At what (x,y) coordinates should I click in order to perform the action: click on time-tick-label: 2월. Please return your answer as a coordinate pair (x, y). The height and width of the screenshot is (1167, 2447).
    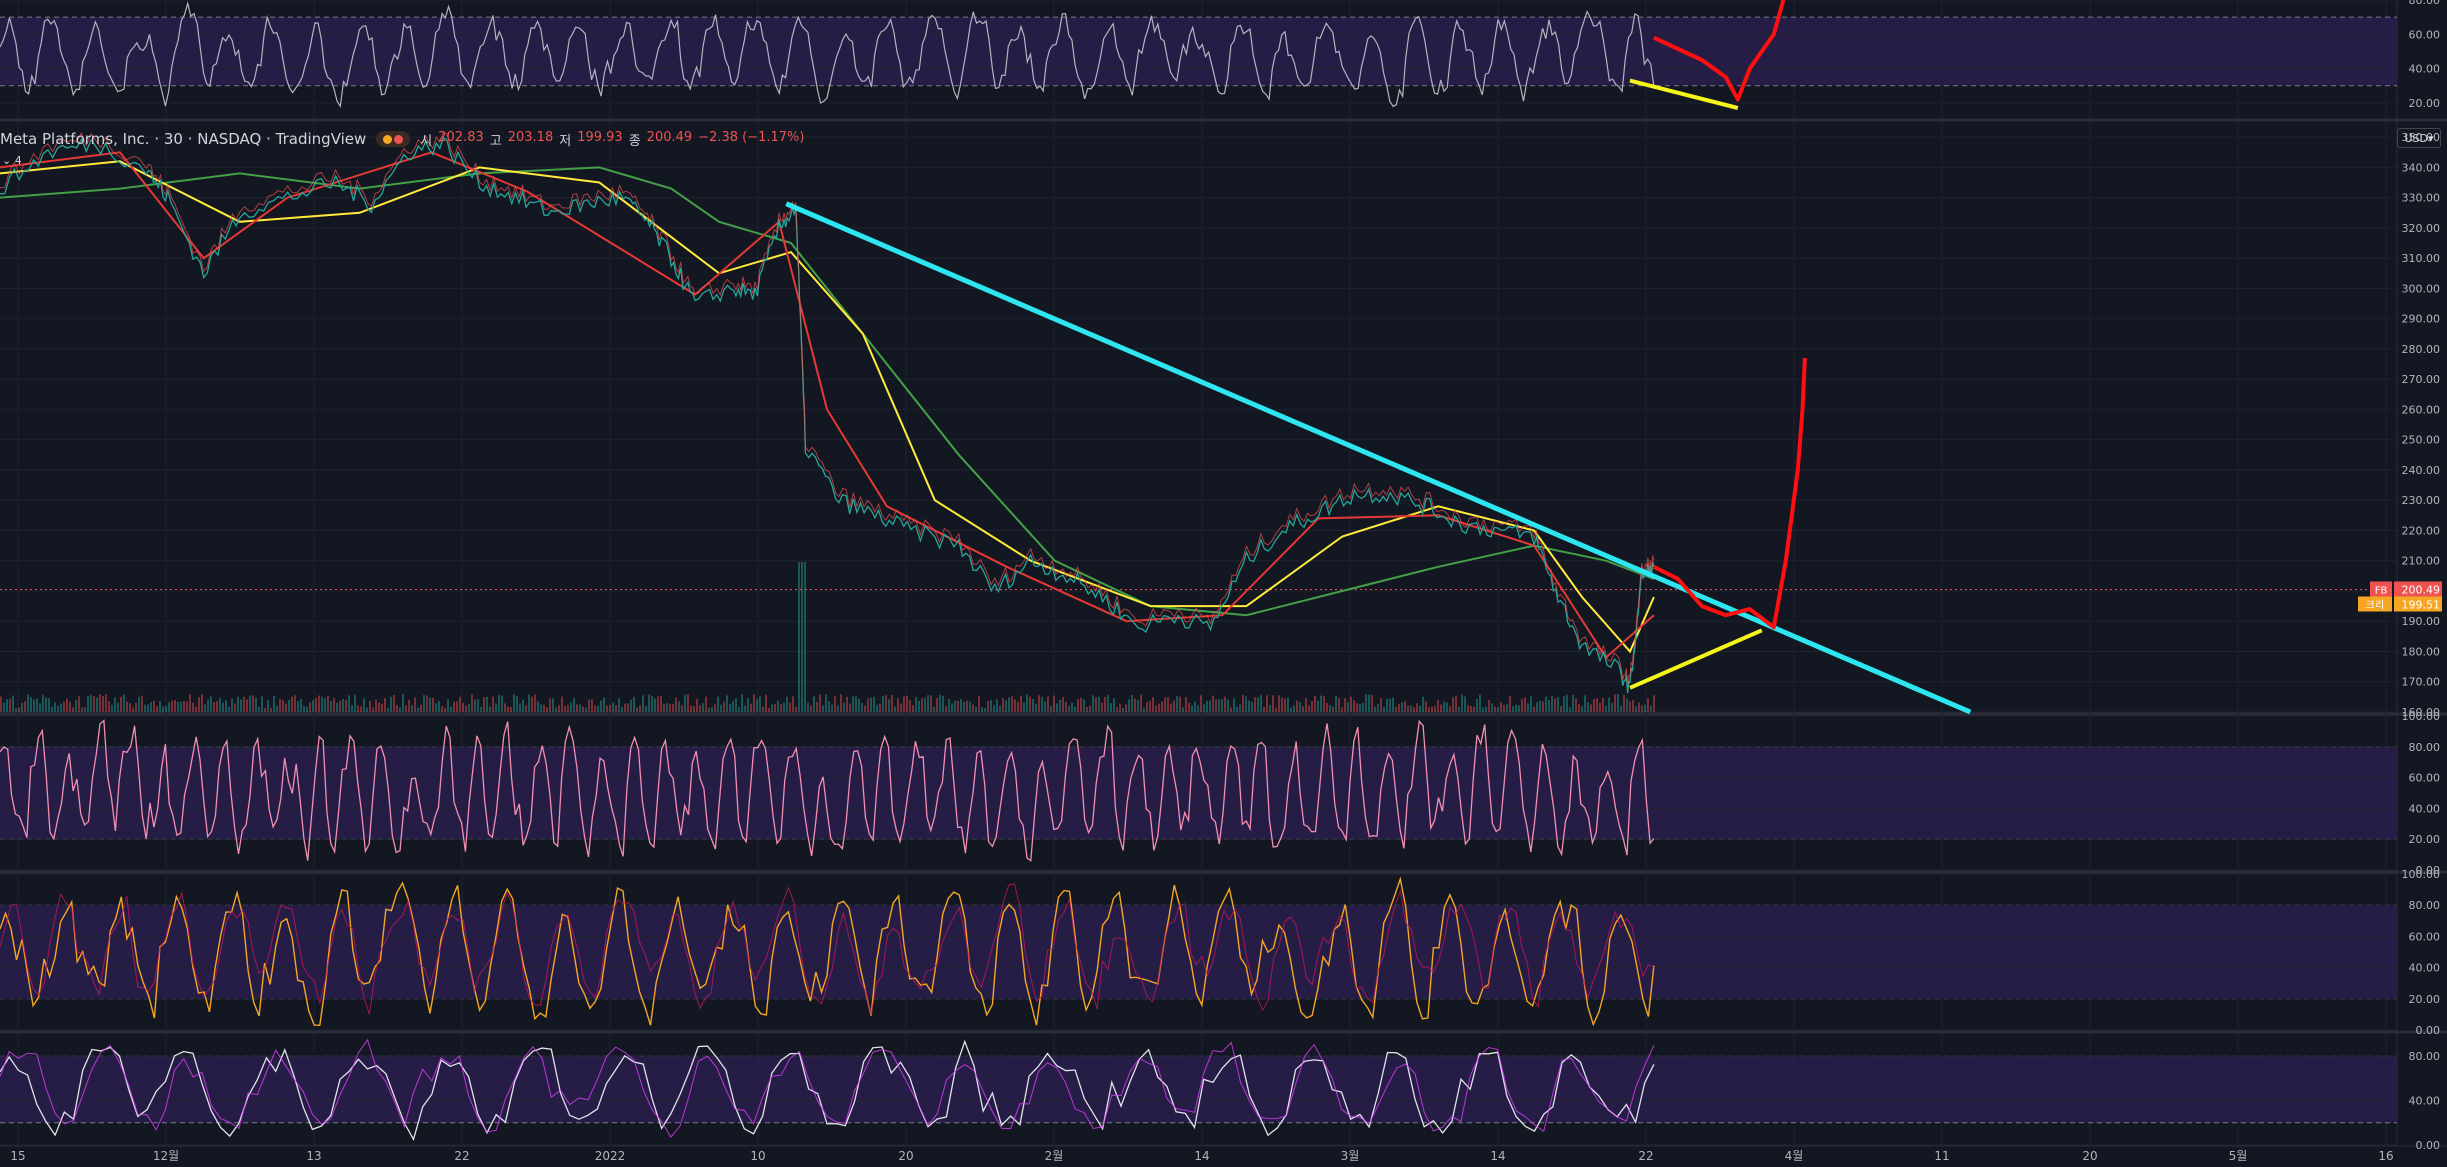
    Looking at the image, I should click on (1054, 1156).